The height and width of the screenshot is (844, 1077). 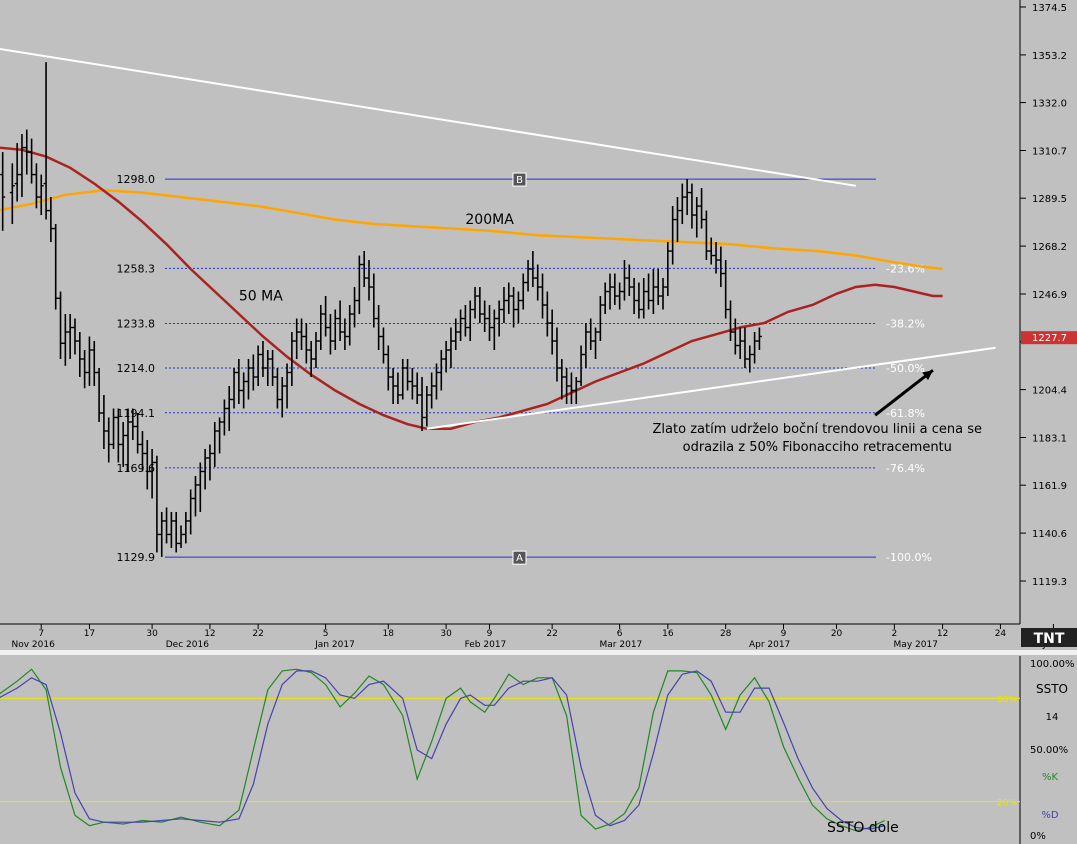 I want to click on fib-level-label: 1194.1, so click(x=136, y=413).